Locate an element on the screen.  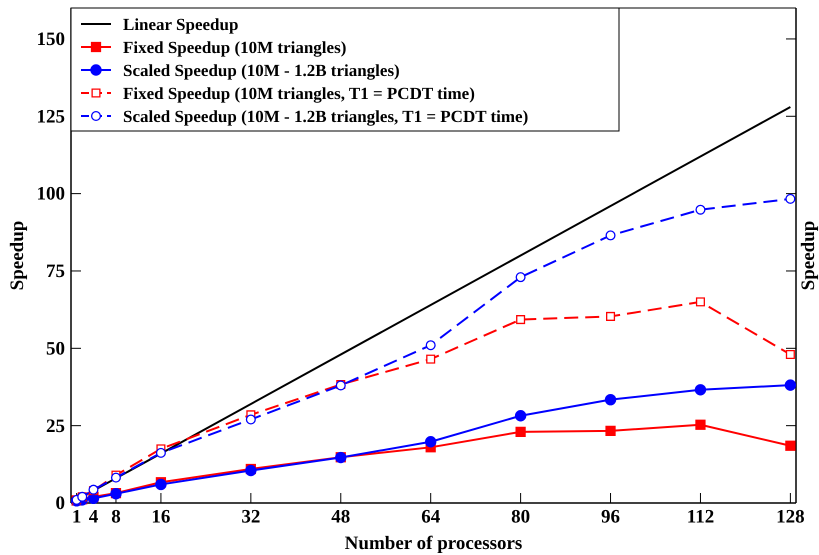
legend-label: Linear Speedup is located at coordinates (180, 24).